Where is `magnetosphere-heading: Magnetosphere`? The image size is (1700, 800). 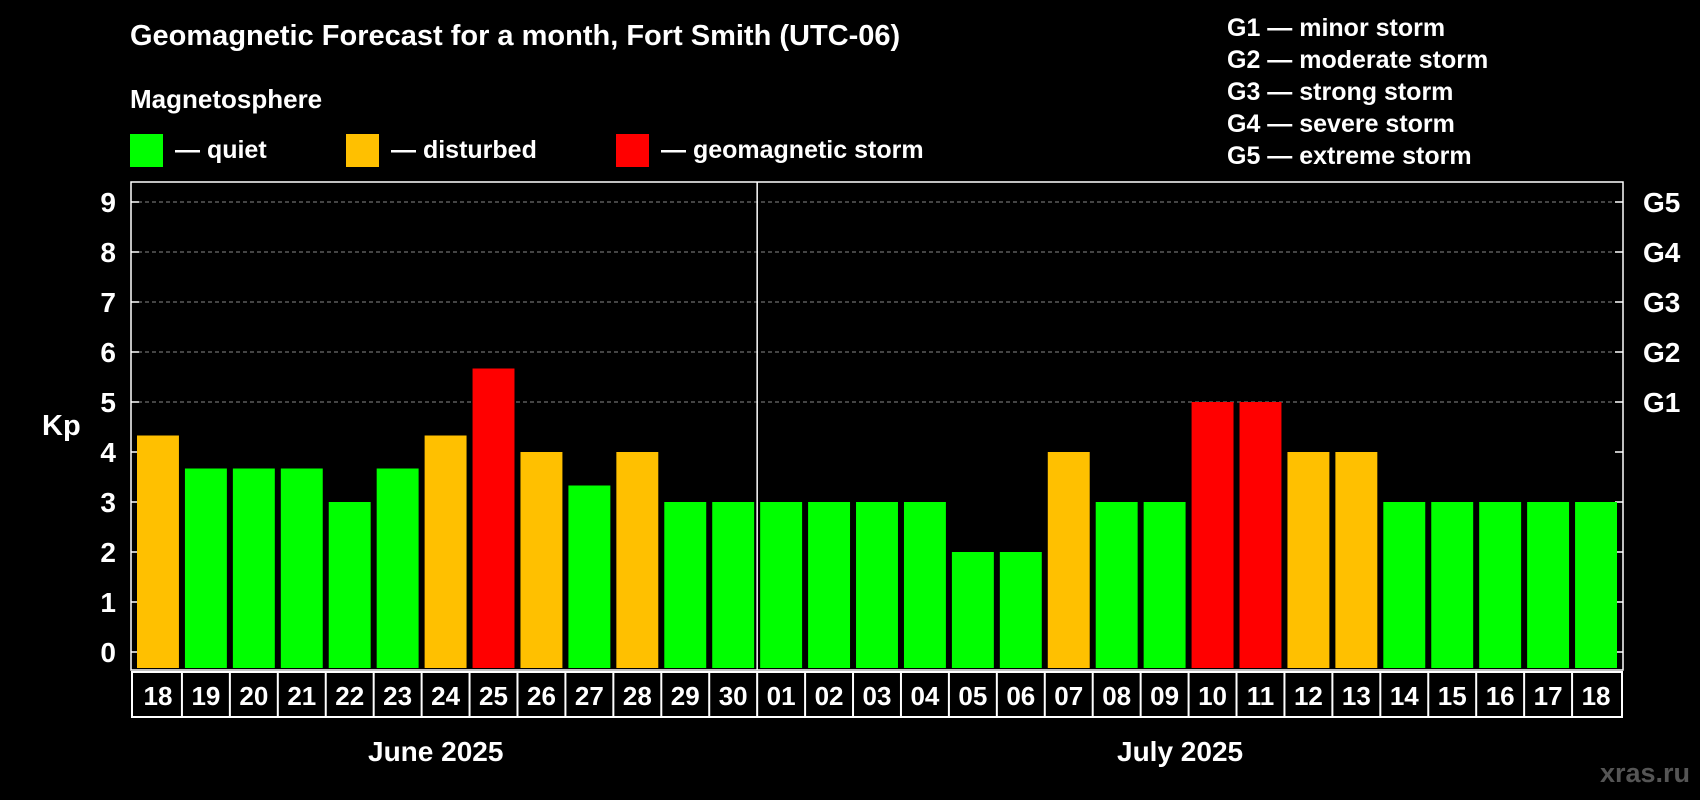
magnetosphere-heading: Magnetosphere is located at coordinates (226, 99).